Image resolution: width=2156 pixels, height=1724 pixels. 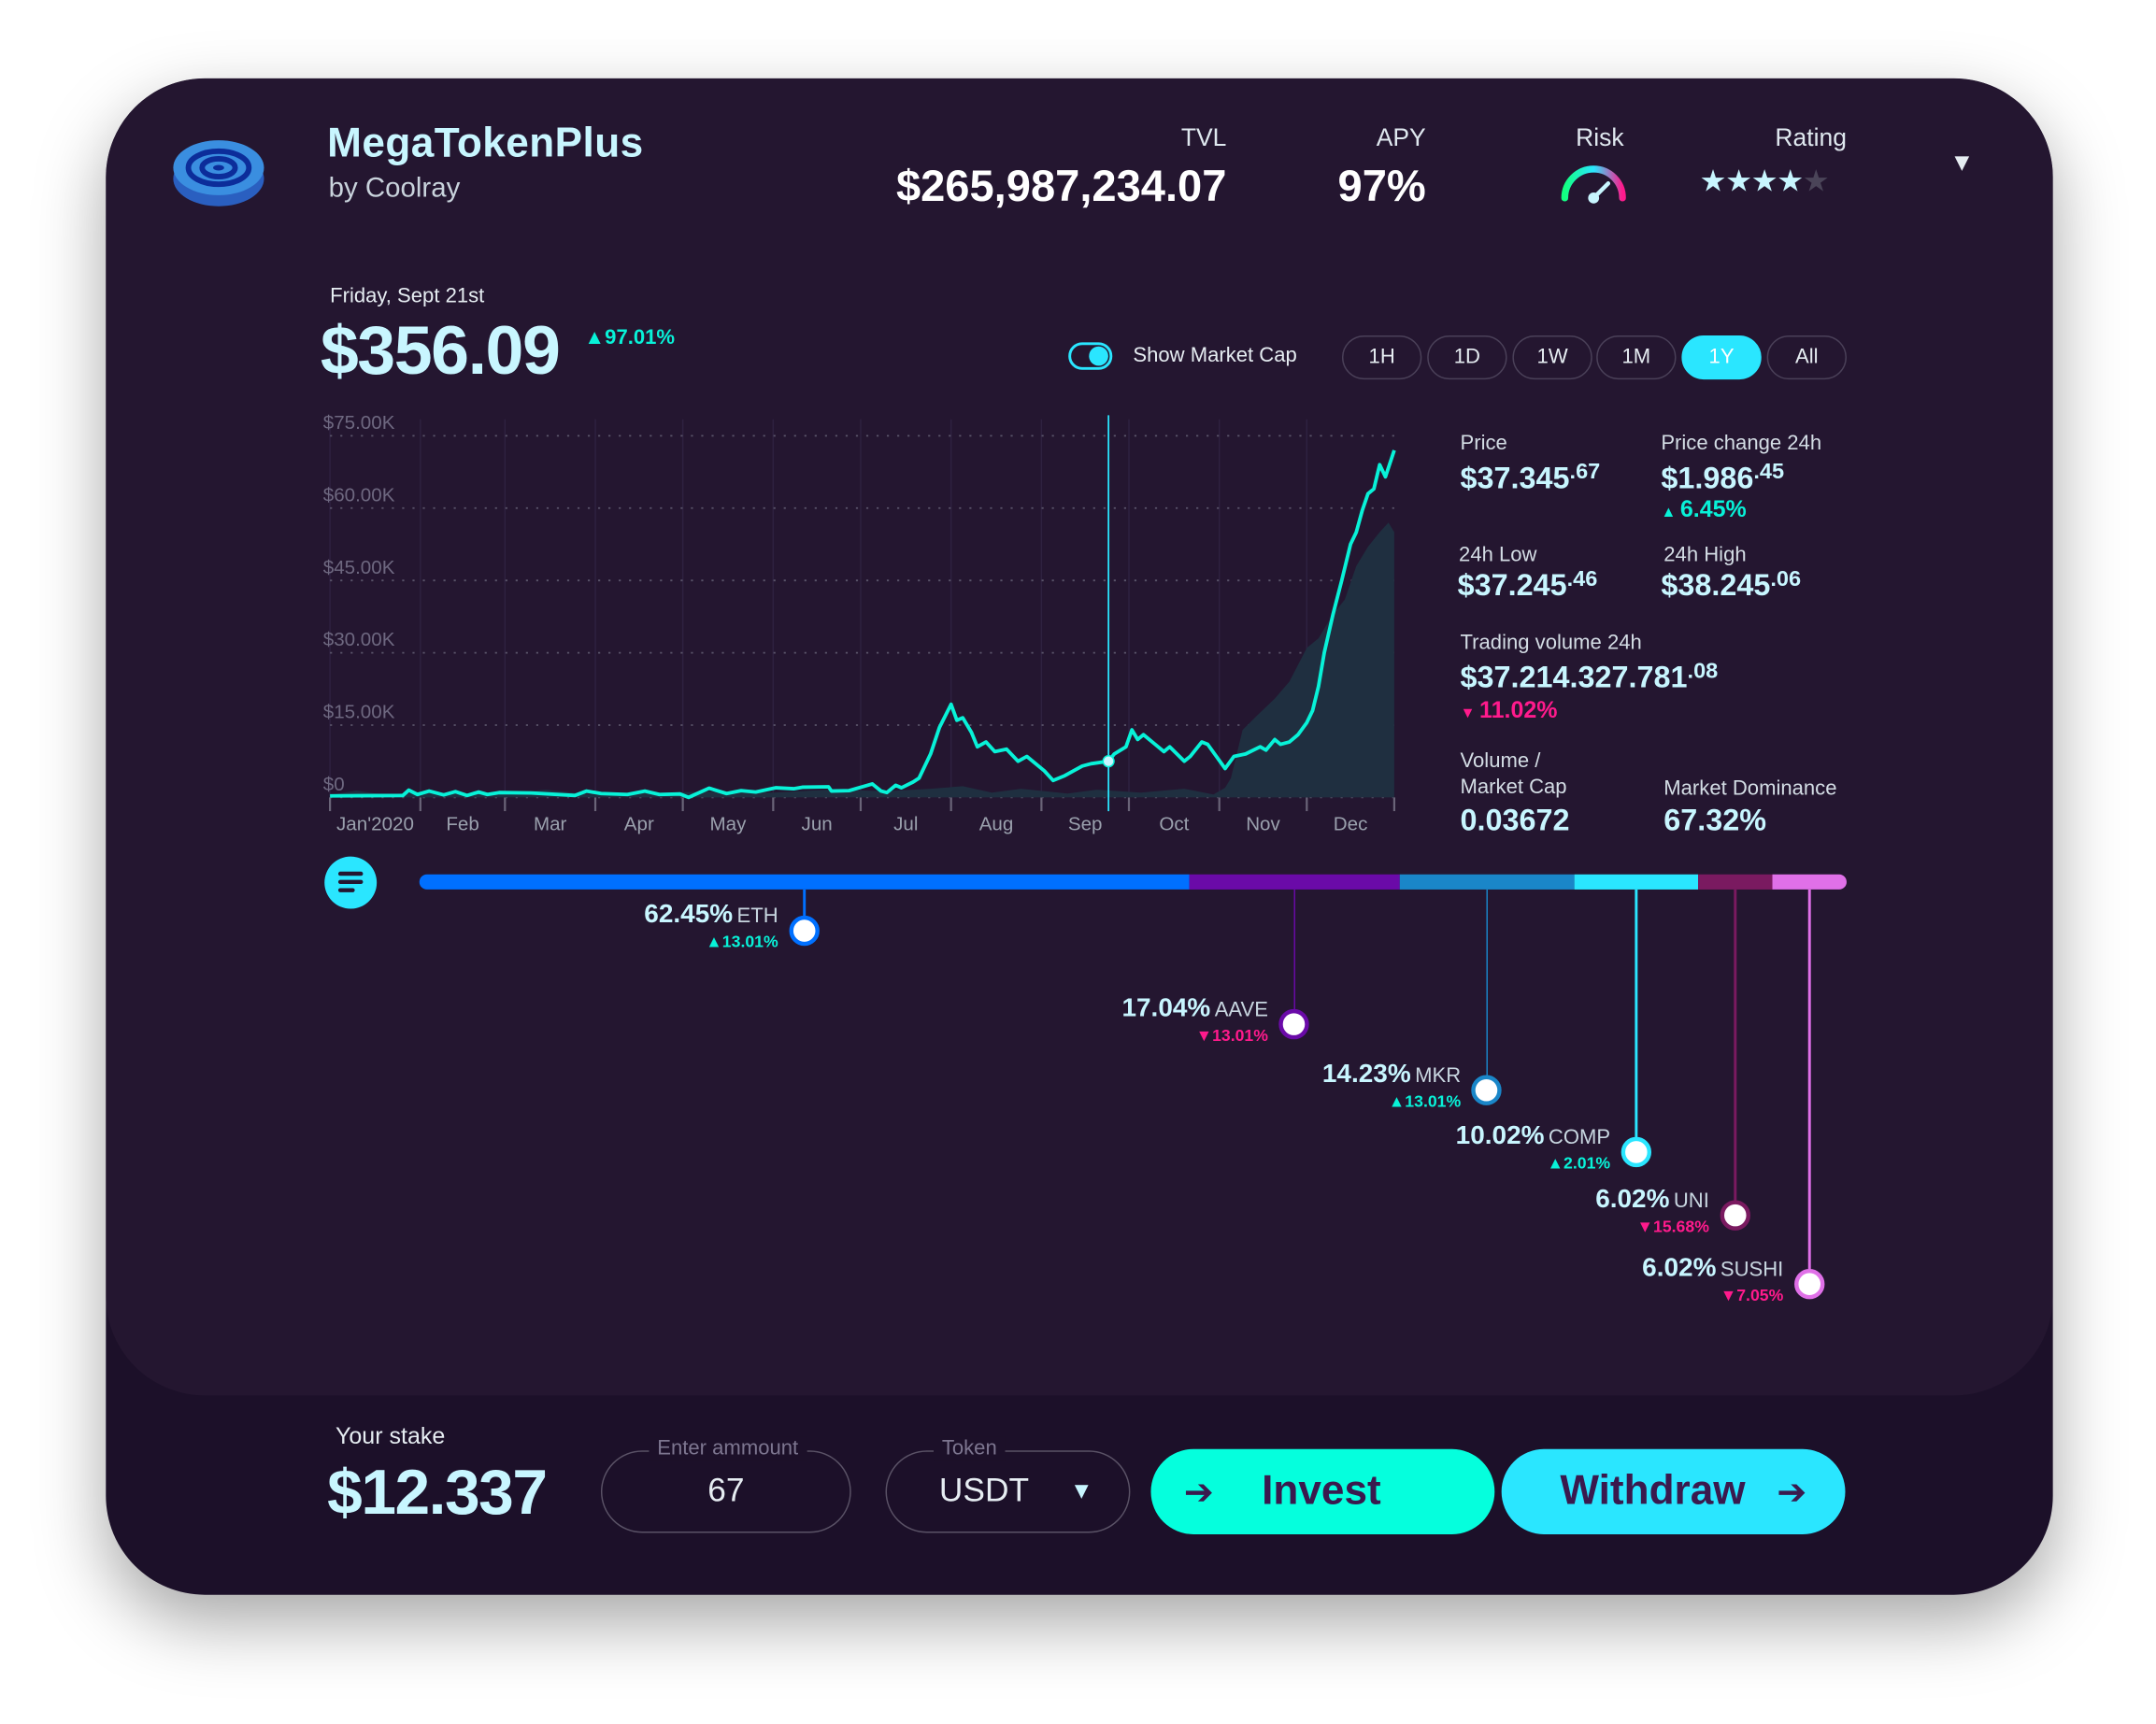 What do you see at coordinates (1732, 585) in the screenshot?
I see `stat-high-value: $38.245.06` at bounding box center [1732, 585].